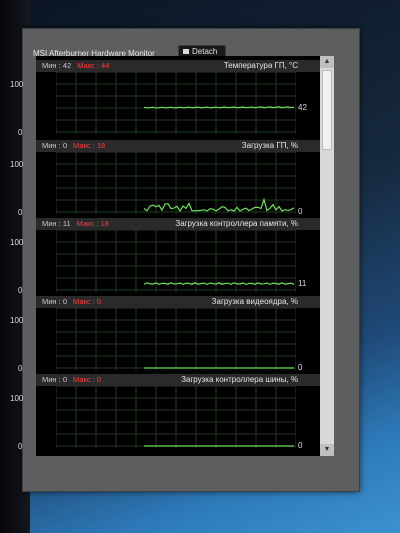 This screenshot has width=400, height=533. What do you see at coordinates (239, 379) in the screenshot?
I see `graph-title: Загрузка контроллера шины, %` at bounding box center [239, 379].